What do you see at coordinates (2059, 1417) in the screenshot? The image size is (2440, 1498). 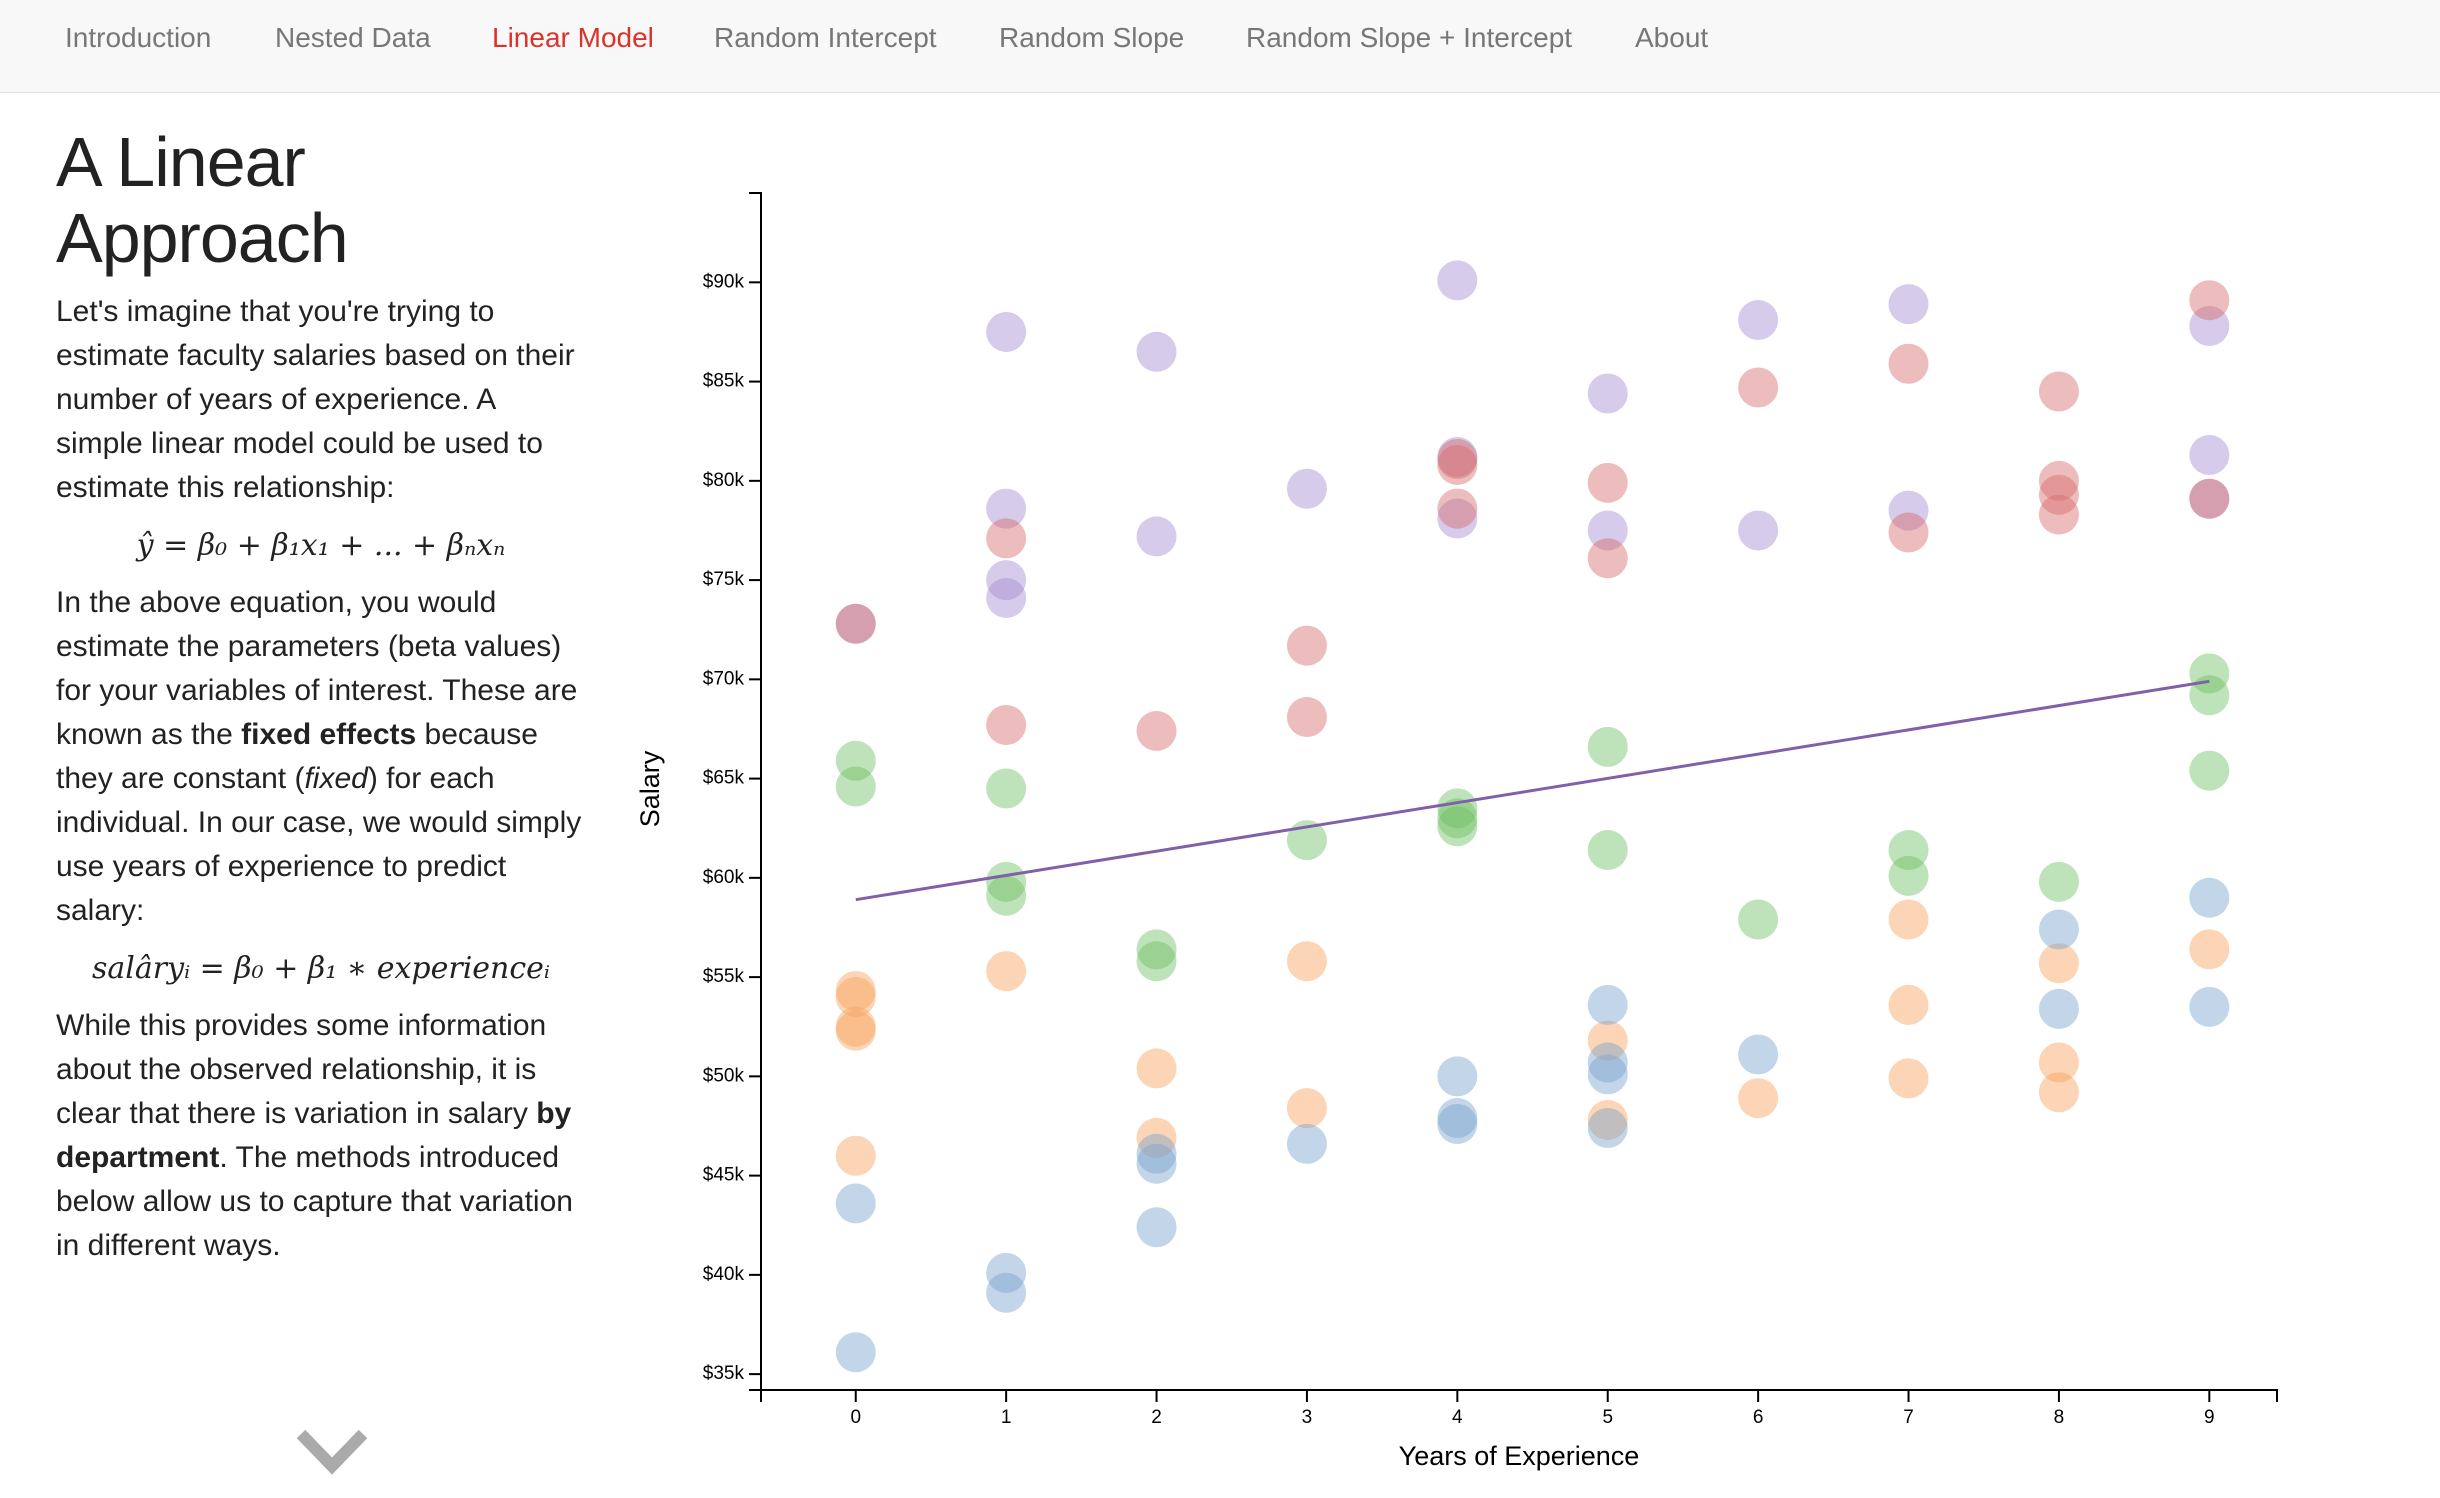 I see `x-tick-label: 8` at bounding box center [2059, 1417].